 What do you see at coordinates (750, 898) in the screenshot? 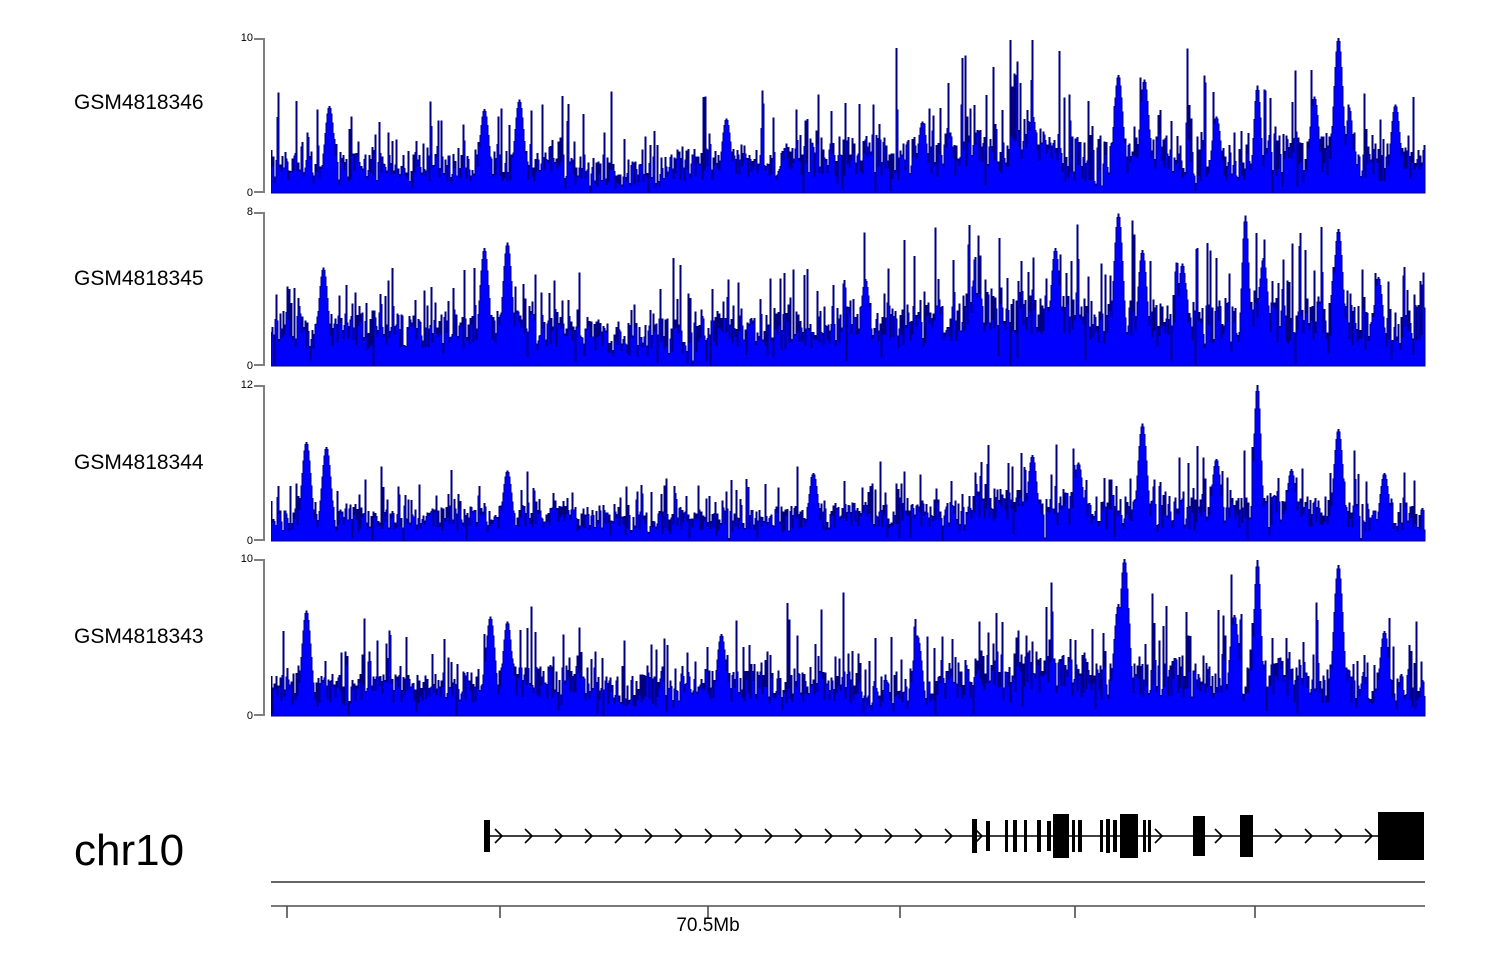
I see `coordinate-ruler` at bounding box center [750, 898].